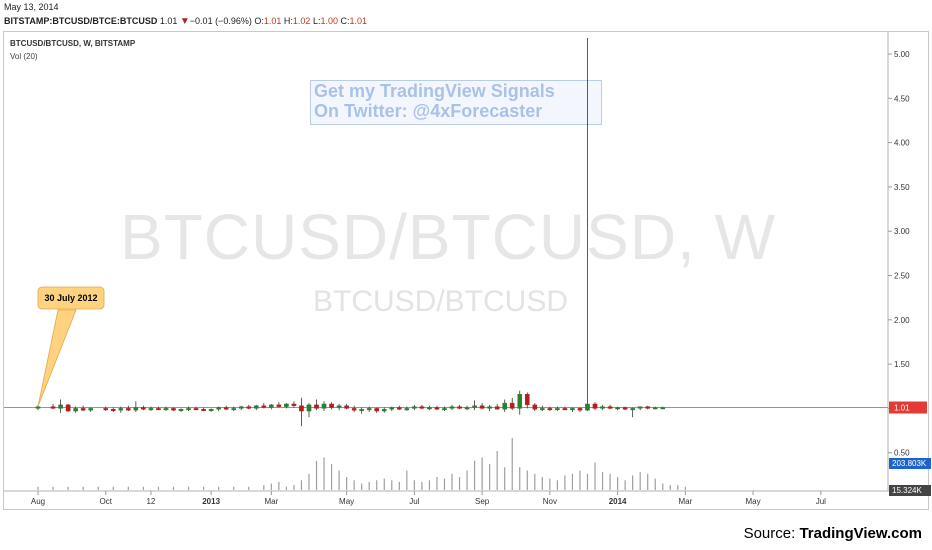 The image size is (932, 550). I want to click on y-tick-label: 2.50, so click(902, 276).